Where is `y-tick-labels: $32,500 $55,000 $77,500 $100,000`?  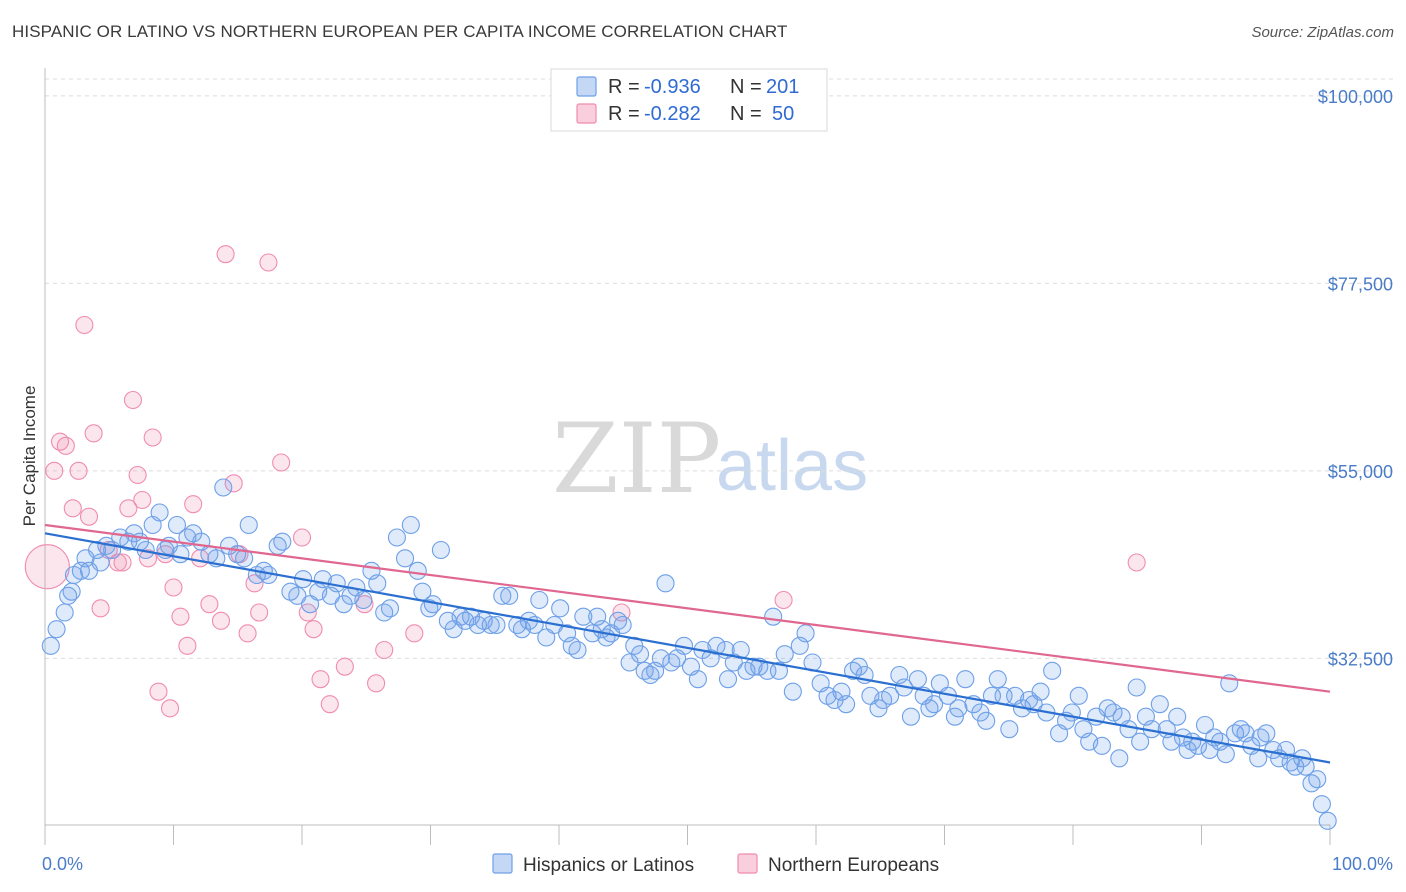
y-tick-labels: $32,500 $55,000 $77,500 $100,000 is located at coordinates (1355, 378).